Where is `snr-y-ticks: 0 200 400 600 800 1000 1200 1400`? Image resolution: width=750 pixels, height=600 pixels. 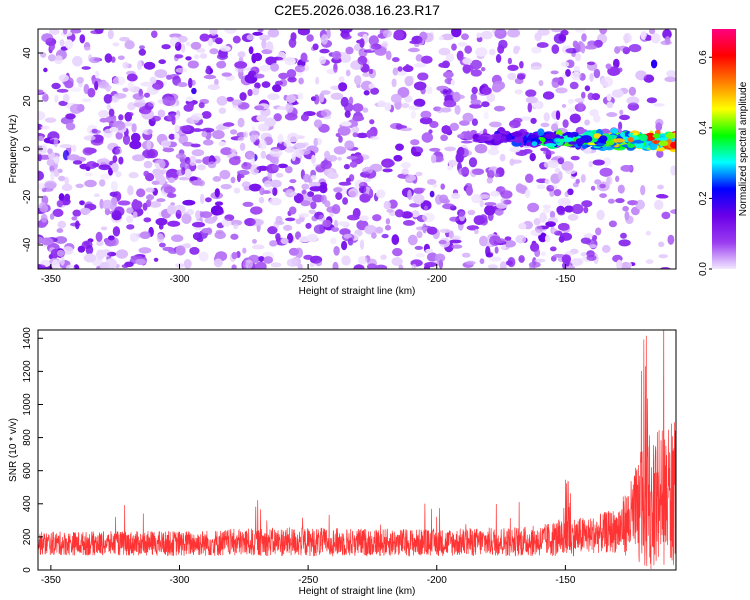
snr-y-ticks: 0 200 400 600 800 1000 1200 1400 is located at coordinates (32, 450).